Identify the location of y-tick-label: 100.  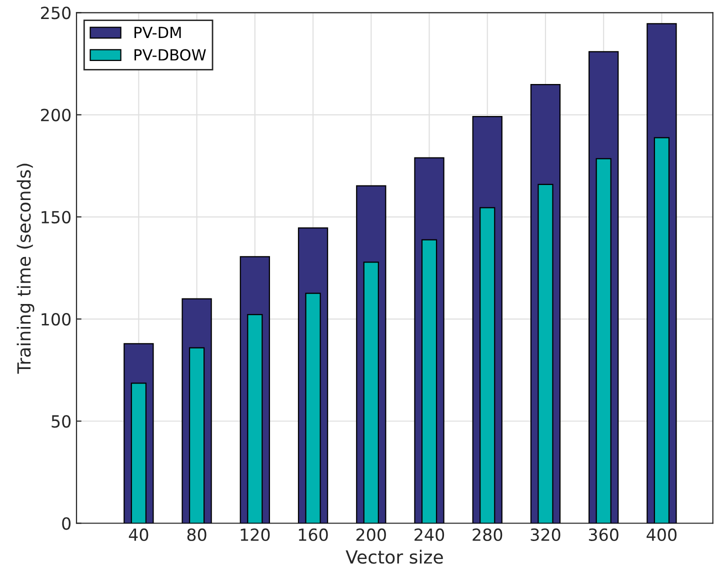
(56, 319).